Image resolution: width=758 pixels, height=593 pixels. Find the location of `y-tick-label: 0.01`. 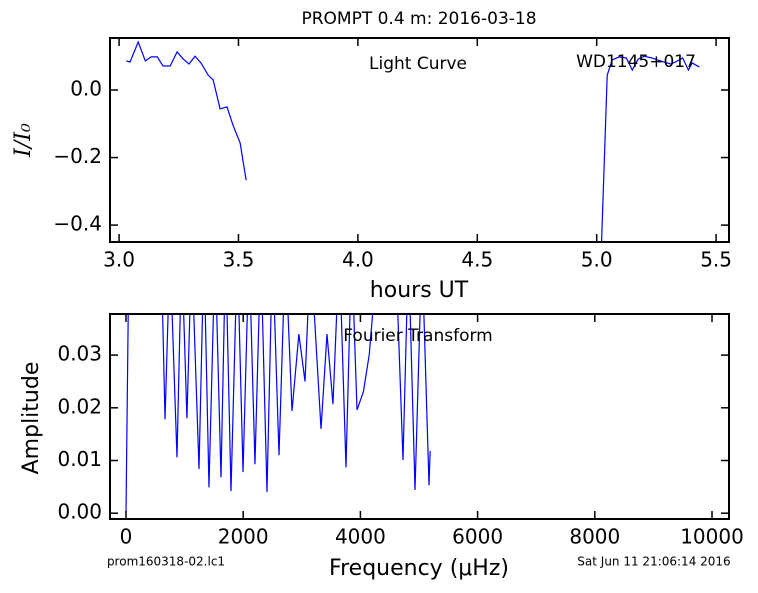

y-tick-label: 0.01 is located at coordinates (79, 459).